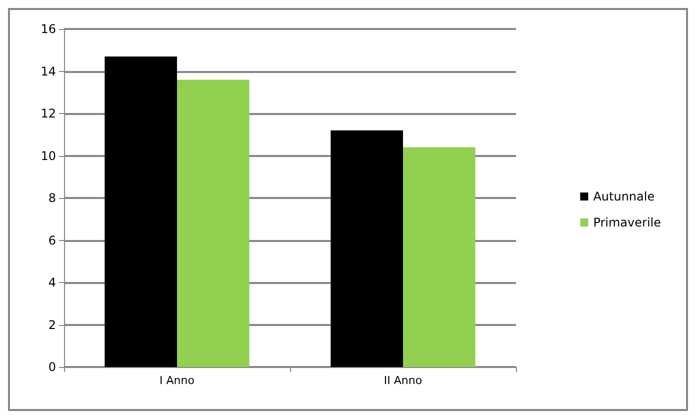  What do you see at coordinates (48, 29) in the screenshot?
I see `y-tick-label: 16` at bounding box center [48, 29].